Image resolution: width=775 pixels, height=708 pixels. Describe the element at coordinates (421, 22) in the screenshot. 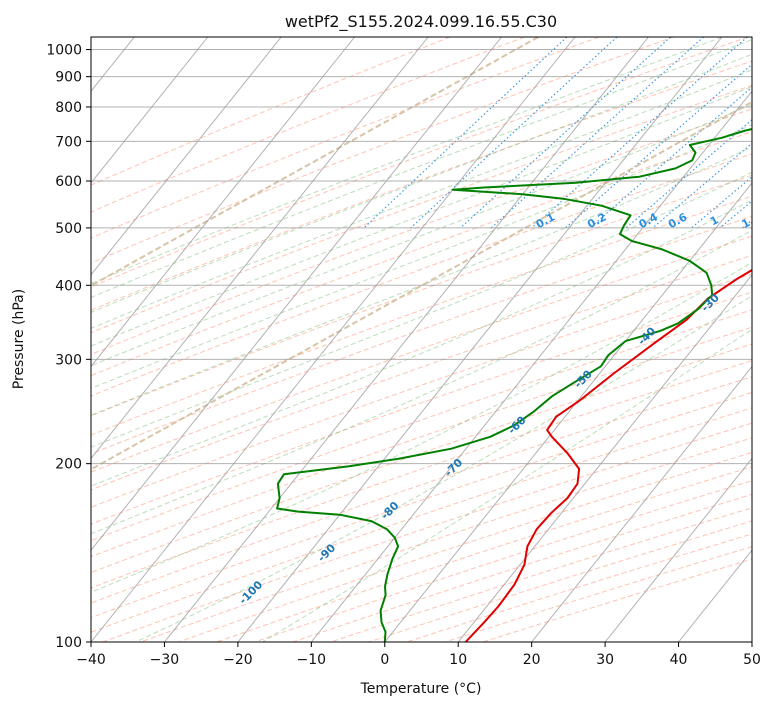

I see `chart-title: wetPf2_S155.2024.099.16.55.C30` at that location.